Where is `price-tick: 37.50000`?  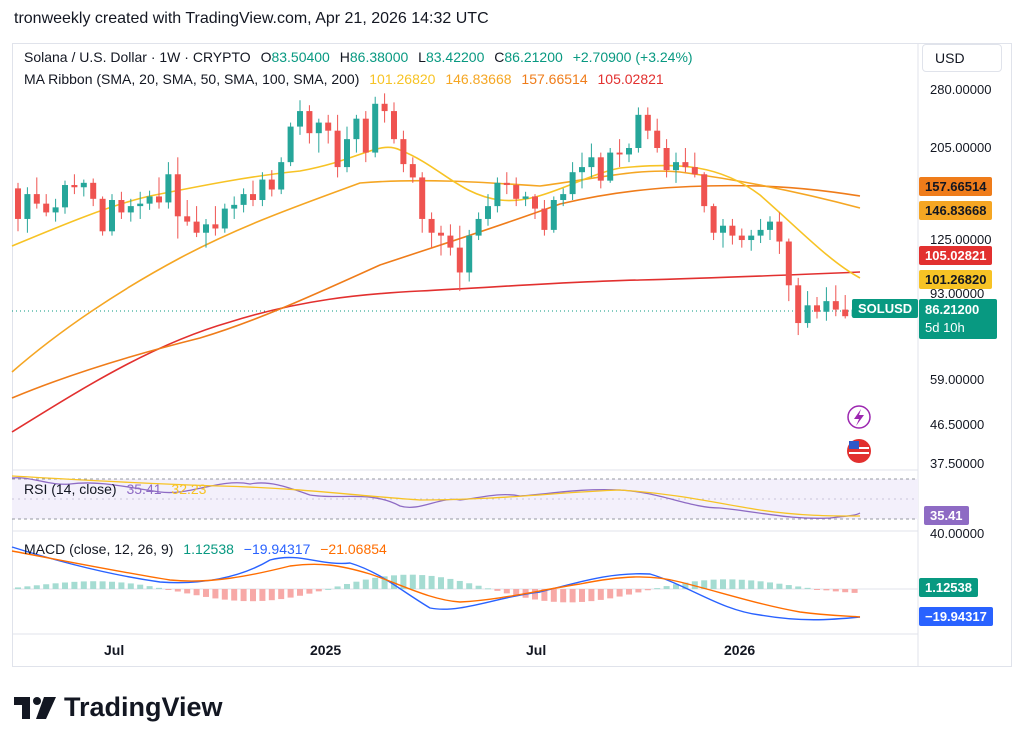
price-tick: 37.50000 is located at coordinates (957, 463).